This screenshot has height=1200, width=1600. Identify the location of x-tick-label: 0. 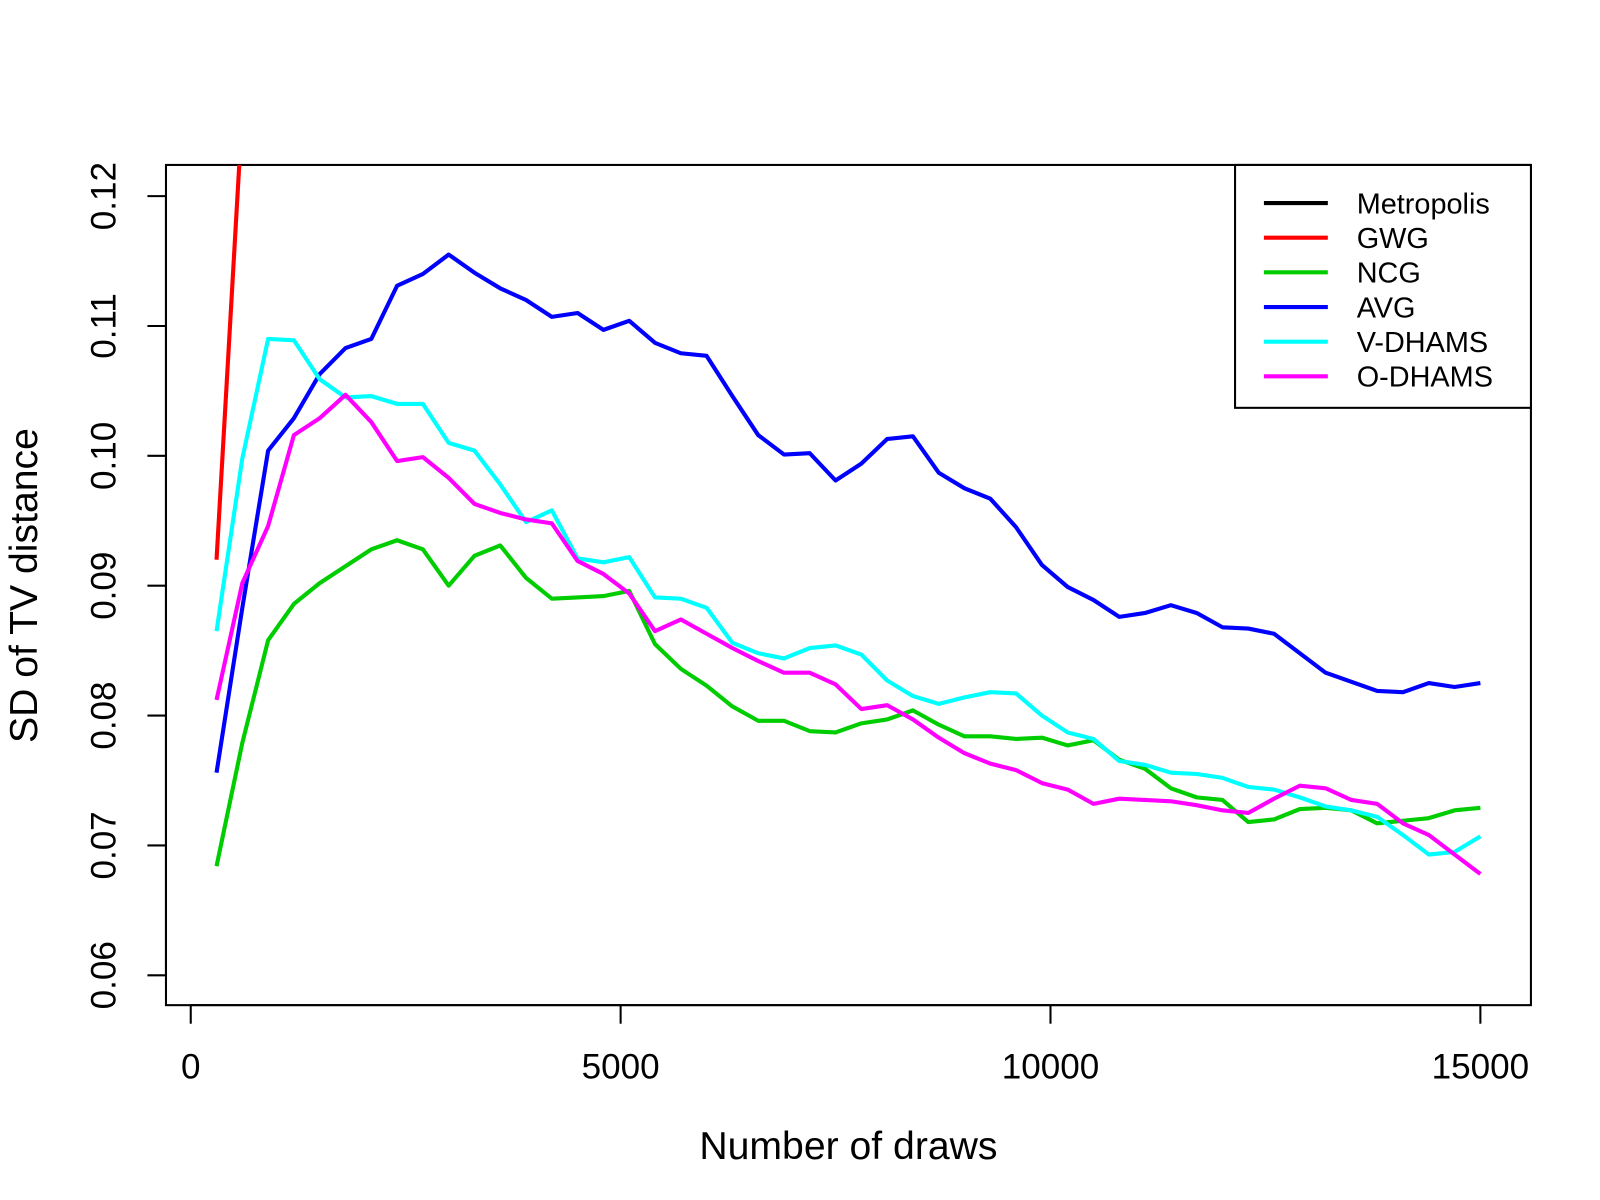
(191, 1066).